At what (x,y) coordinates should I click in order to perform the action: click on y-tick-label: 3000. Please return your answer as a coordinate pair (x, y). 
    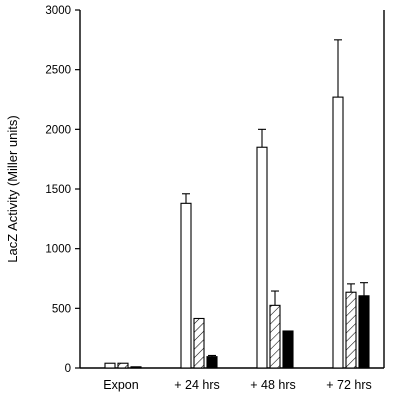
    Looking at the image, I should click on (58, 11).